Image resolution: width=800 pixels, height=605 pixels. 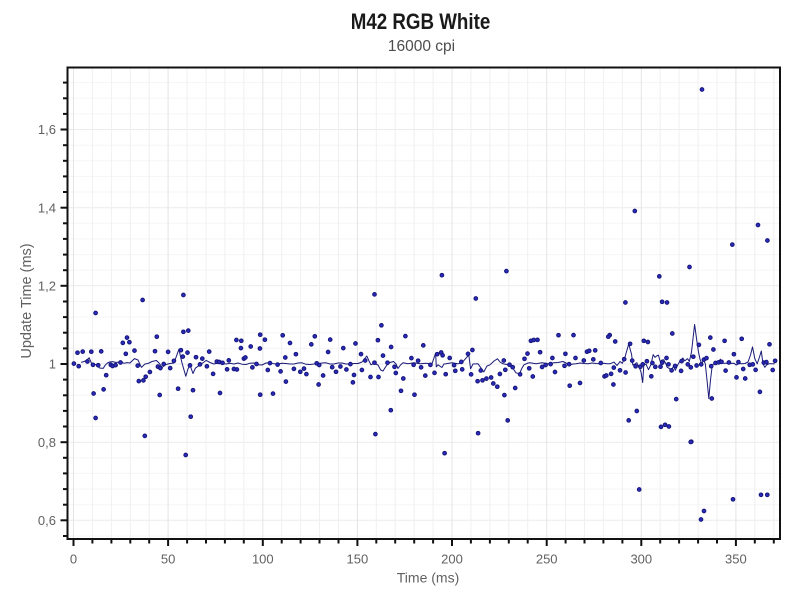 What do you see at coordinates (47, 129) in the screenshot?
I see `svg-text: 1,6` at bounding box center [47, 129].